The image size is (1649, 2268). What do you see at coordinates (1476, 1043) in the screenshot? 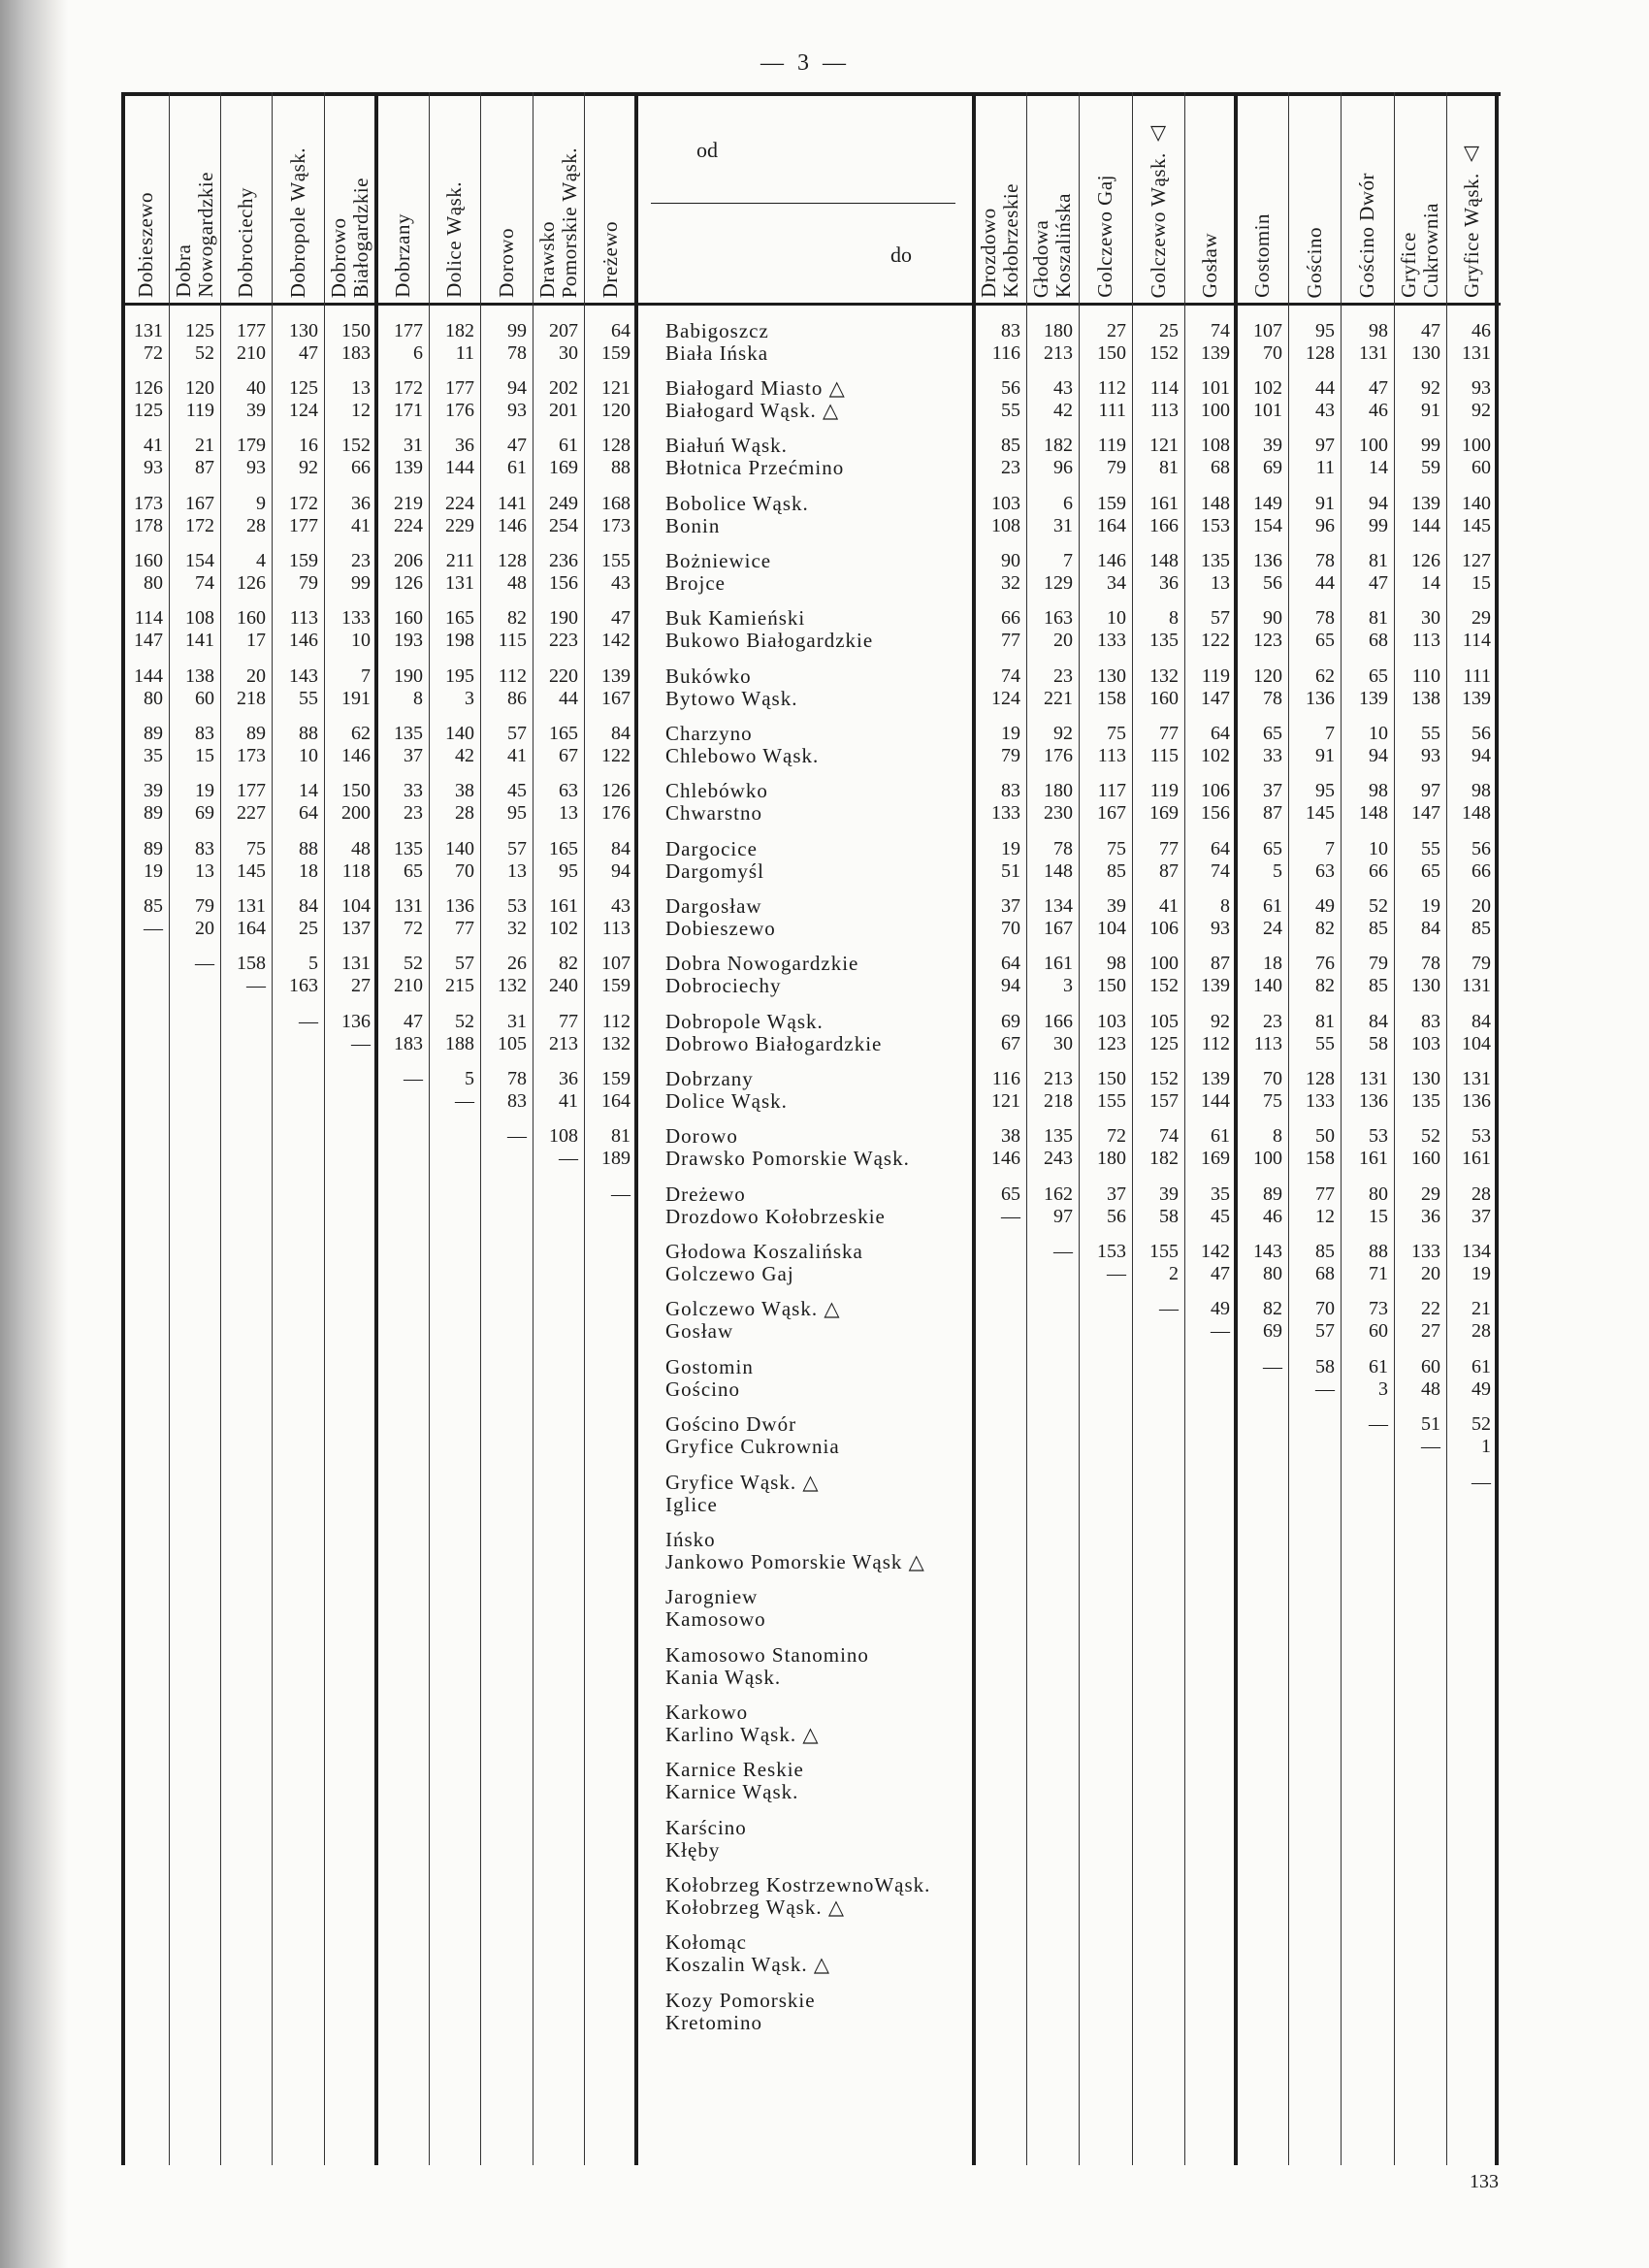
I see `distance-cell: 104` at bounding box center [1476, 1043].